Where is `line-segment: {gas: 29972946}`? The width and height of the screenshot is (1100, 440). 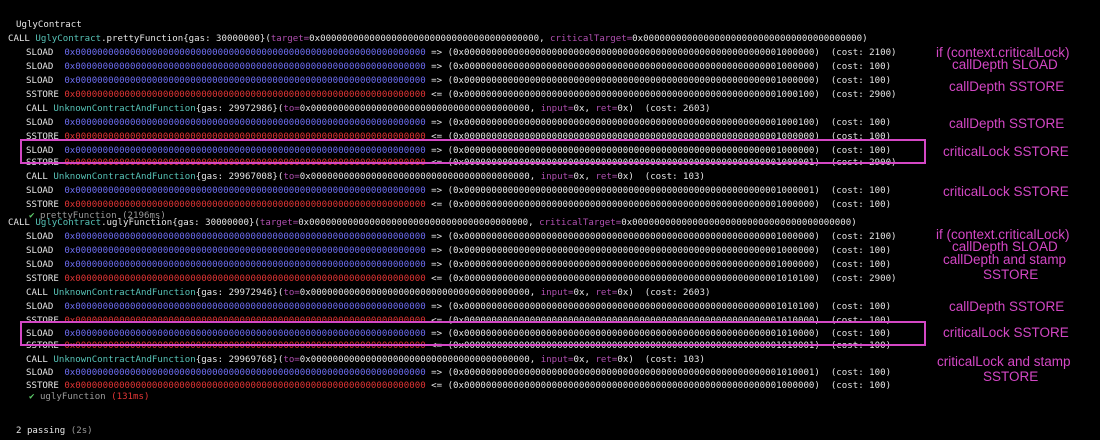
line-segment: {gas: 29972946} is located at coordinates (236, 293).